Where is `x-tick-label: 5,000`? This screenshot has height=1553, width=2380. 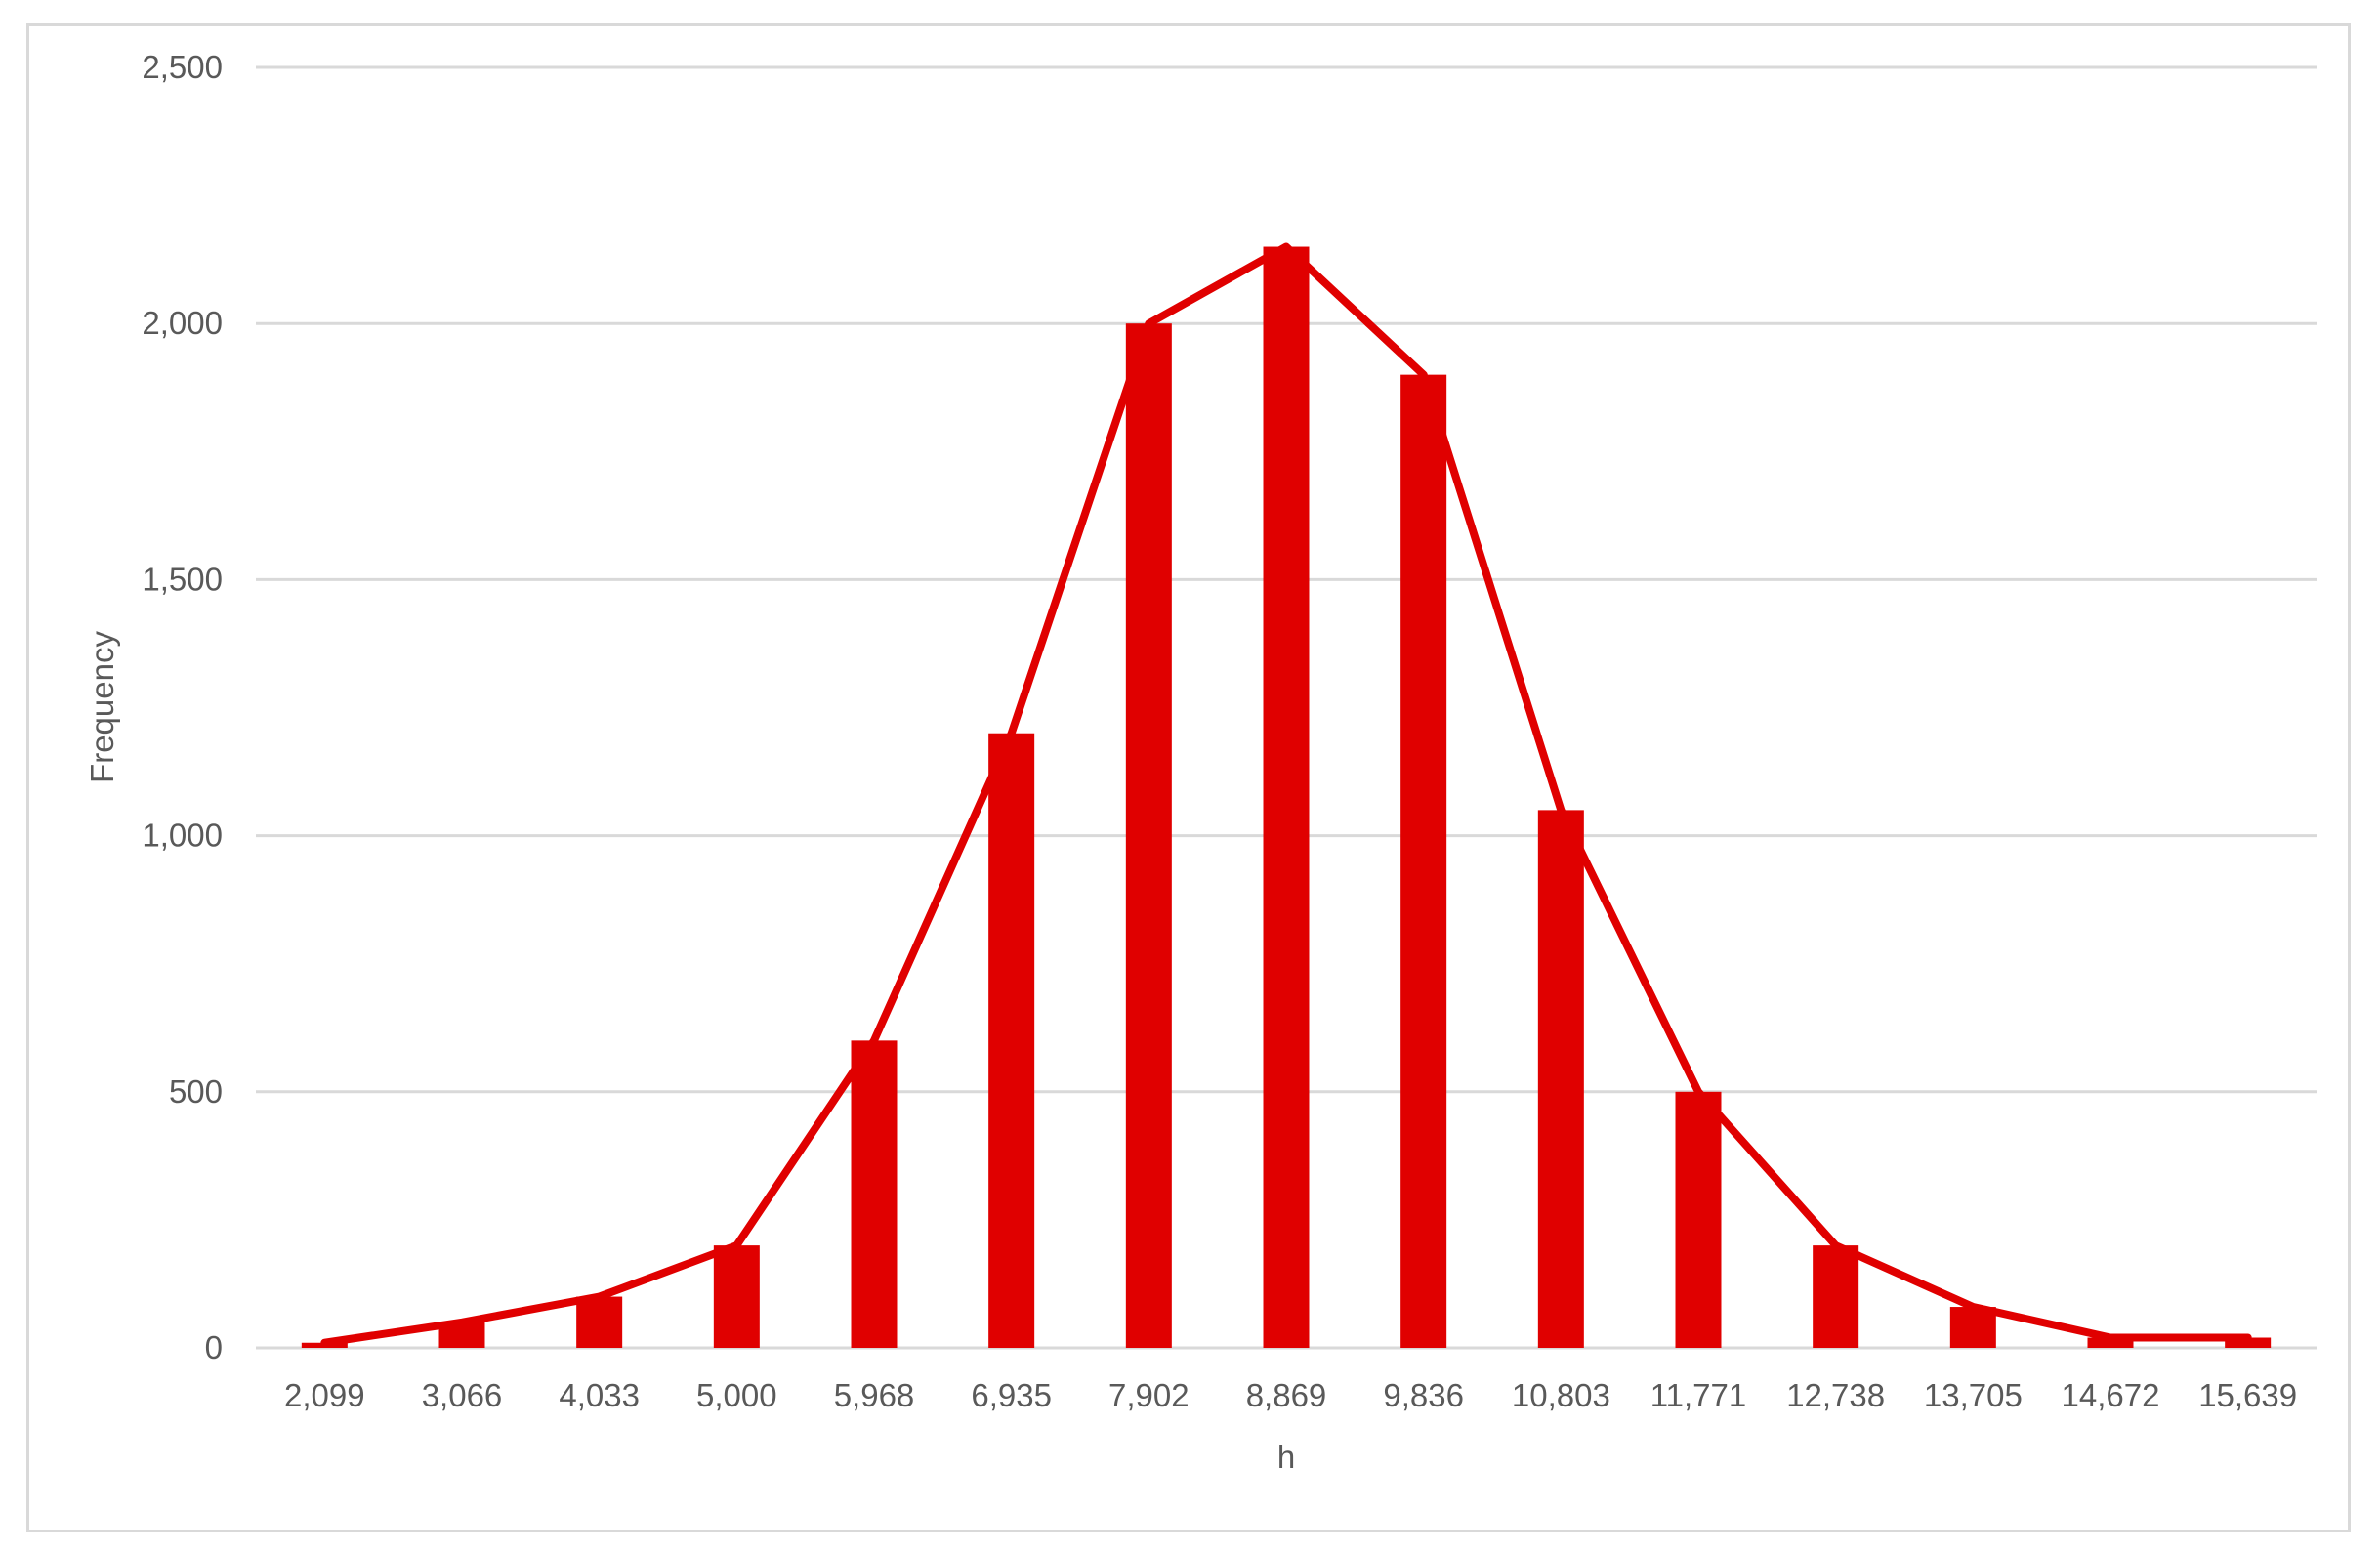 x-tick-label: 5,000 is located at coordinates (736, 1395).